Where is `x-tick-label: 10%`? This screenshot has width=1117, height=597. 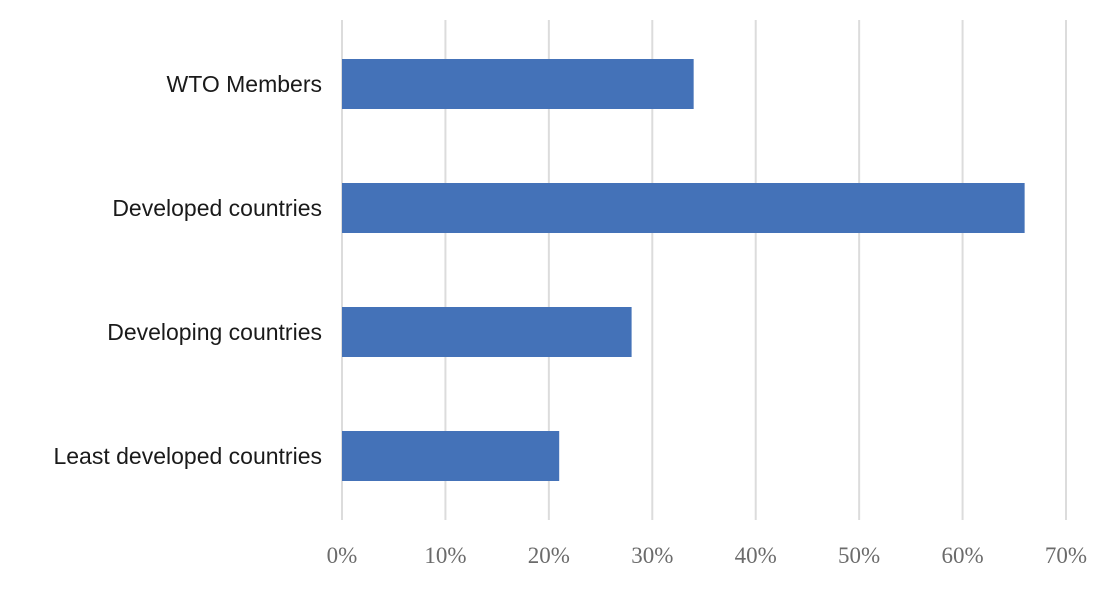
x-tick-label: 10% is located at coordinates (445, 555).